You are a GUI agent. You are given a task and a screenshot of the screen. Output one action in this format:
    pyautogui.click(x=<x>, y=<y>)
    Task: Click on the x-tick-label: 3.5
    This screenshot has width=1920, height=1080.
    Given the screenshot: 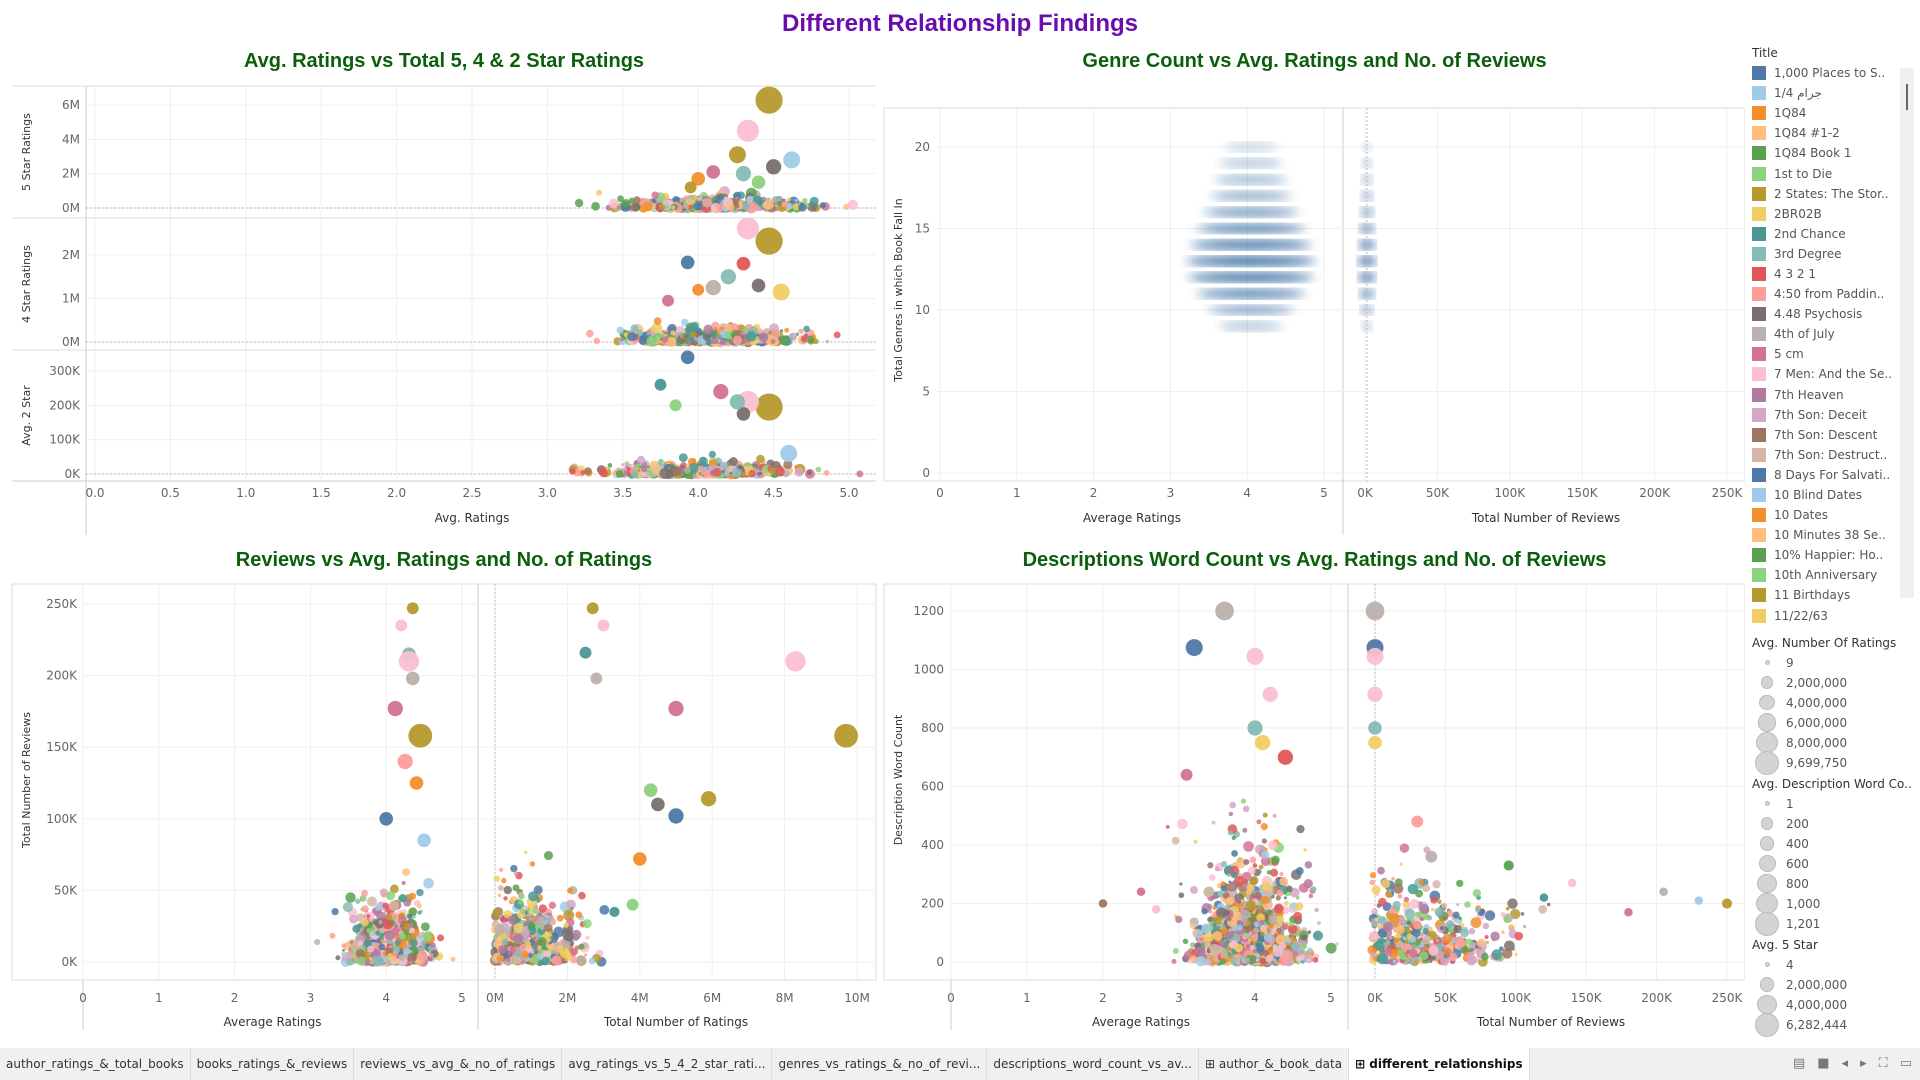 What is the action you would take?
    pyautogui.click(x=622, y=493)
    